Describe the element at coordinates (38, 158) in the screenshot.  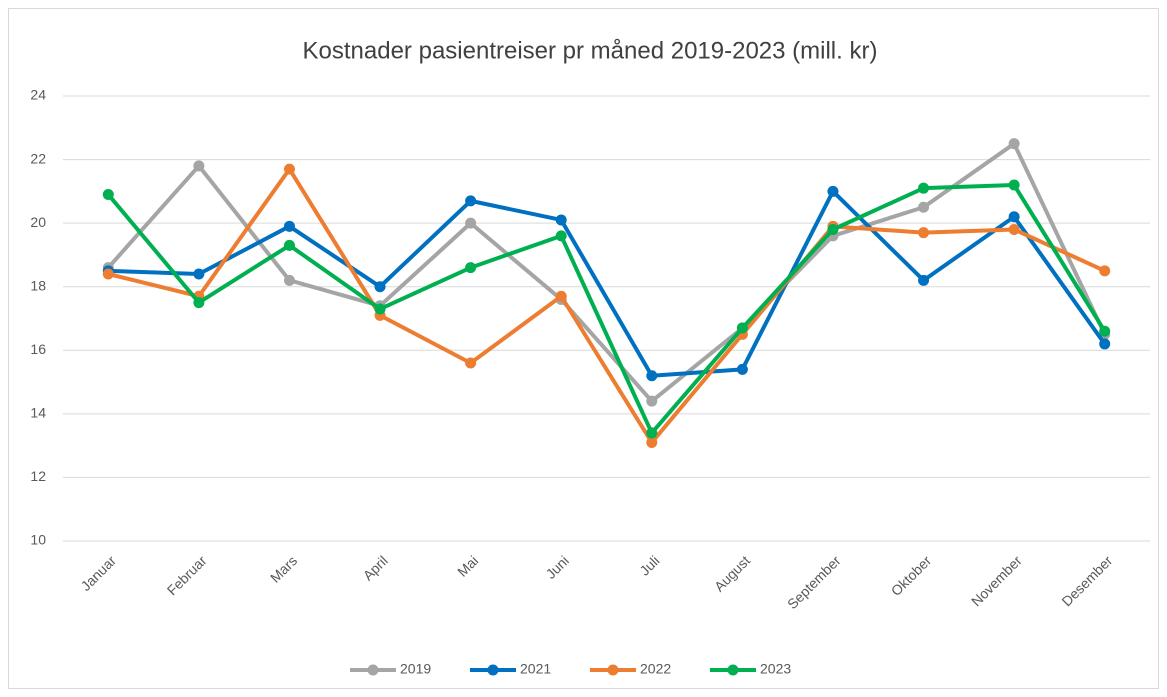
I see `y-tick-label: 22` at that location.